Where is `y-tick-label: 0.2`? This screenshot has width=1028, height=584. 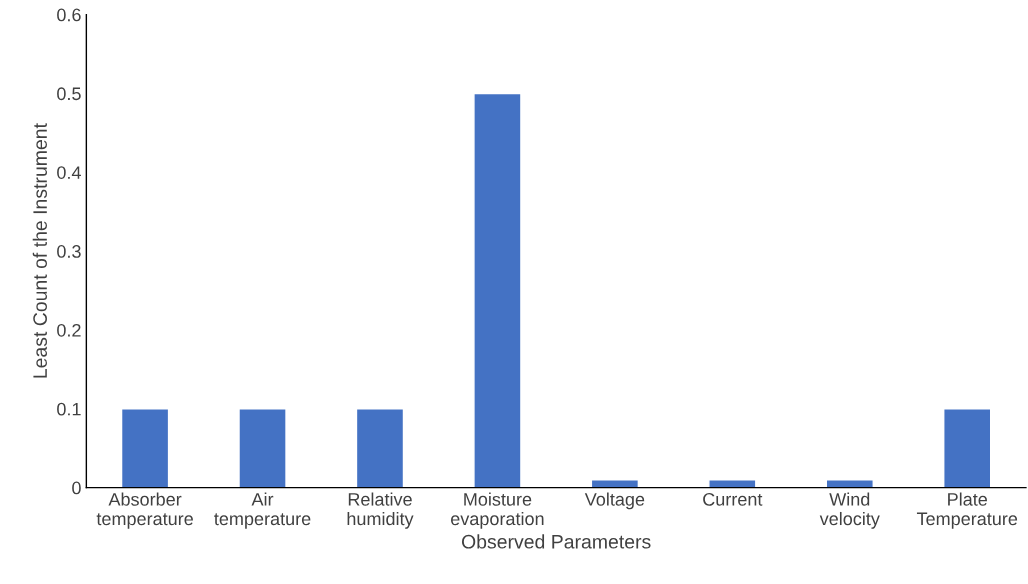
y-tick-label: 0.2 is located at coordinates (69, 330).